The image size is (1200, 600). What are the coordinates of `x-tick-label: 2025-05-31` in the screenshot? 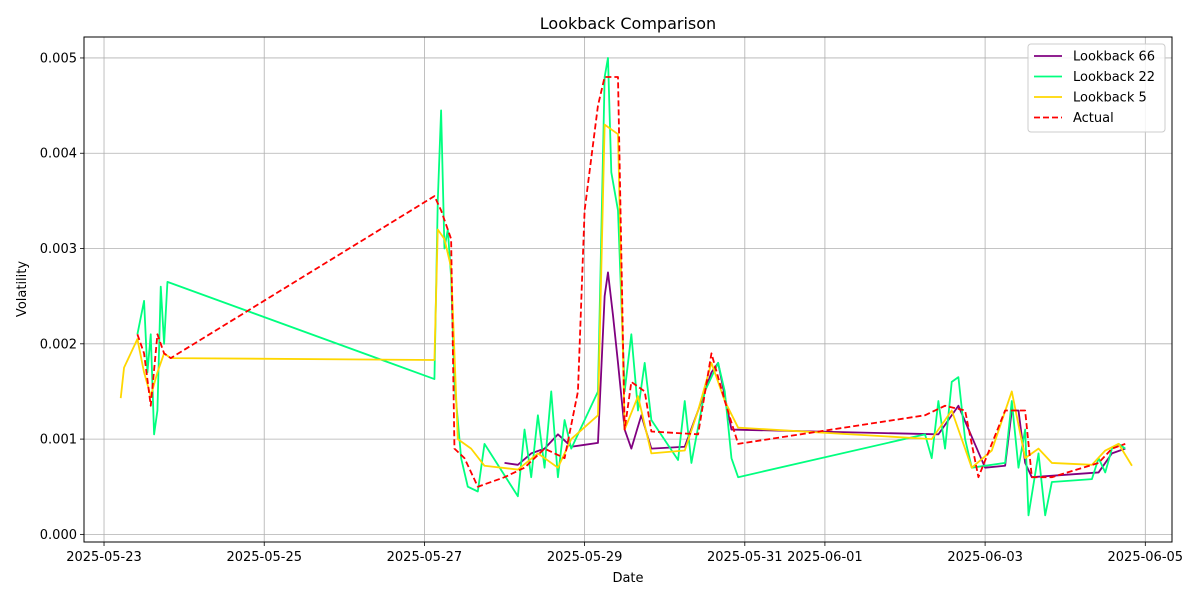 It's located at (745, 557).